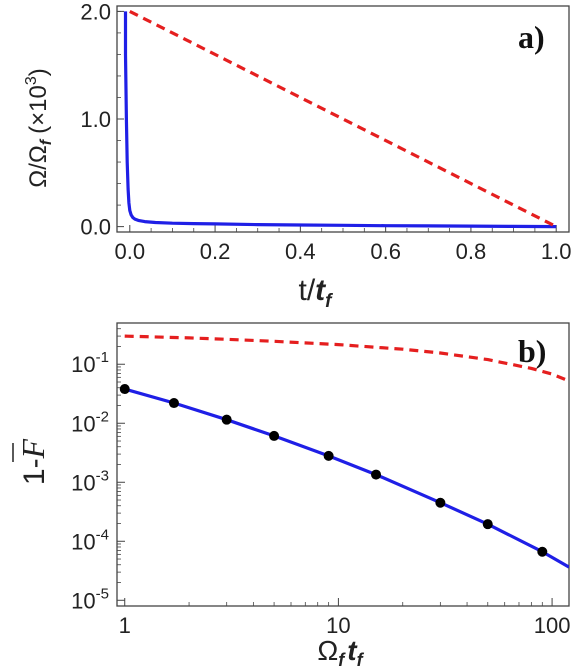 This screenshot has height=672, width=581. What do you see at coordinates (90, 363) in the screenshot?
I see `y-tick-label: 10⁻¹` at bounding box center [90, 363].